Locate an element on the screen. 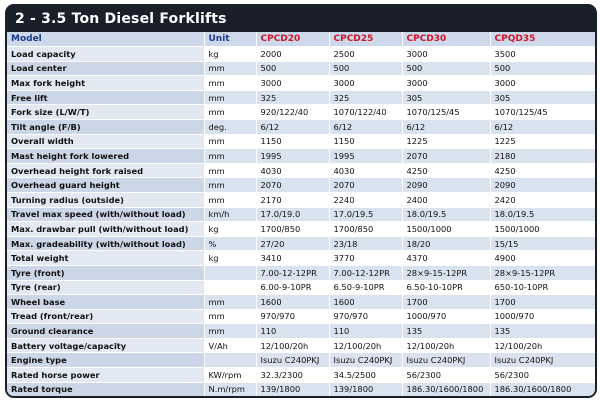 The height and width of the screenshot is (400, 600). spec-label: Load capacity is located at coordinates (106, 54).